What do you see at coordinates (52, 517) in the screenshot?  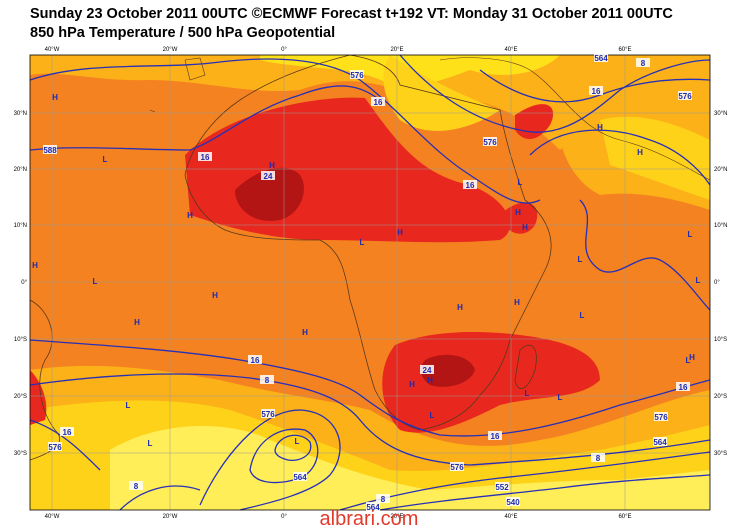 I see `x-label: 40°W` at bounding box center [52, 517].